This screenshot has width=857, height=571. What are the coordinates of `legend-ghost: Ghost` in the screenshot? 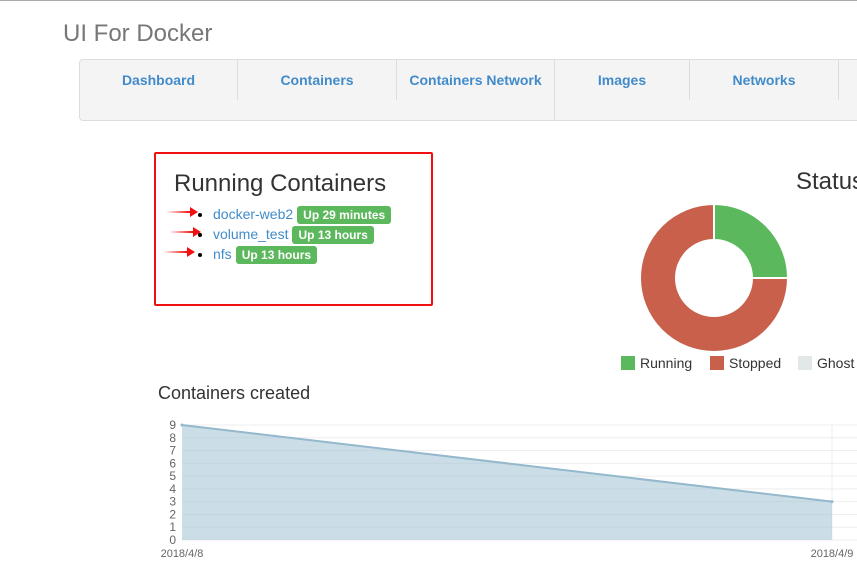 It's located at (826, 363).